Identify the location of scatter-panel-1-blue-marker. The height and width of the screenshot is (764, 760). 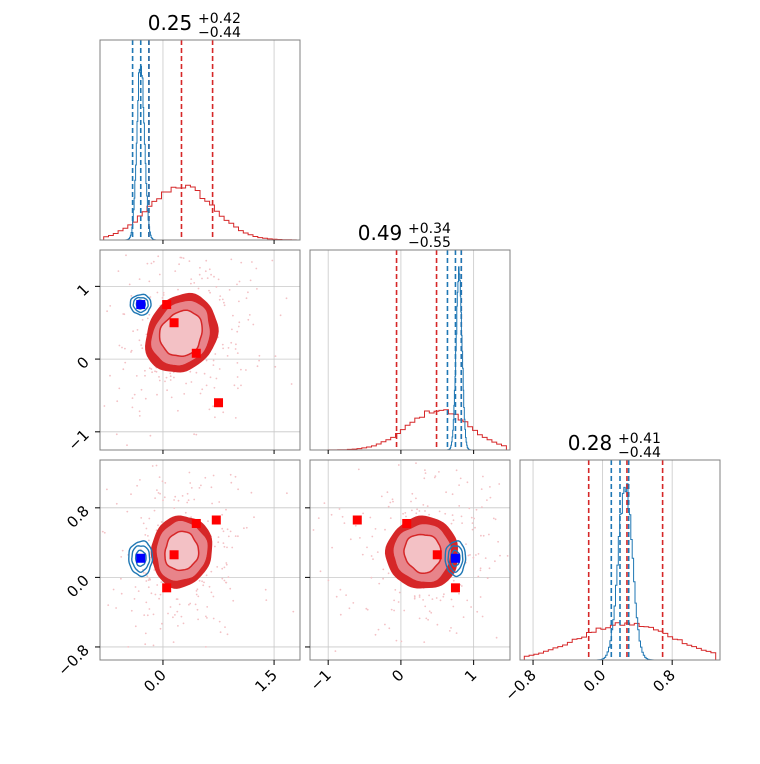
(141, 305).